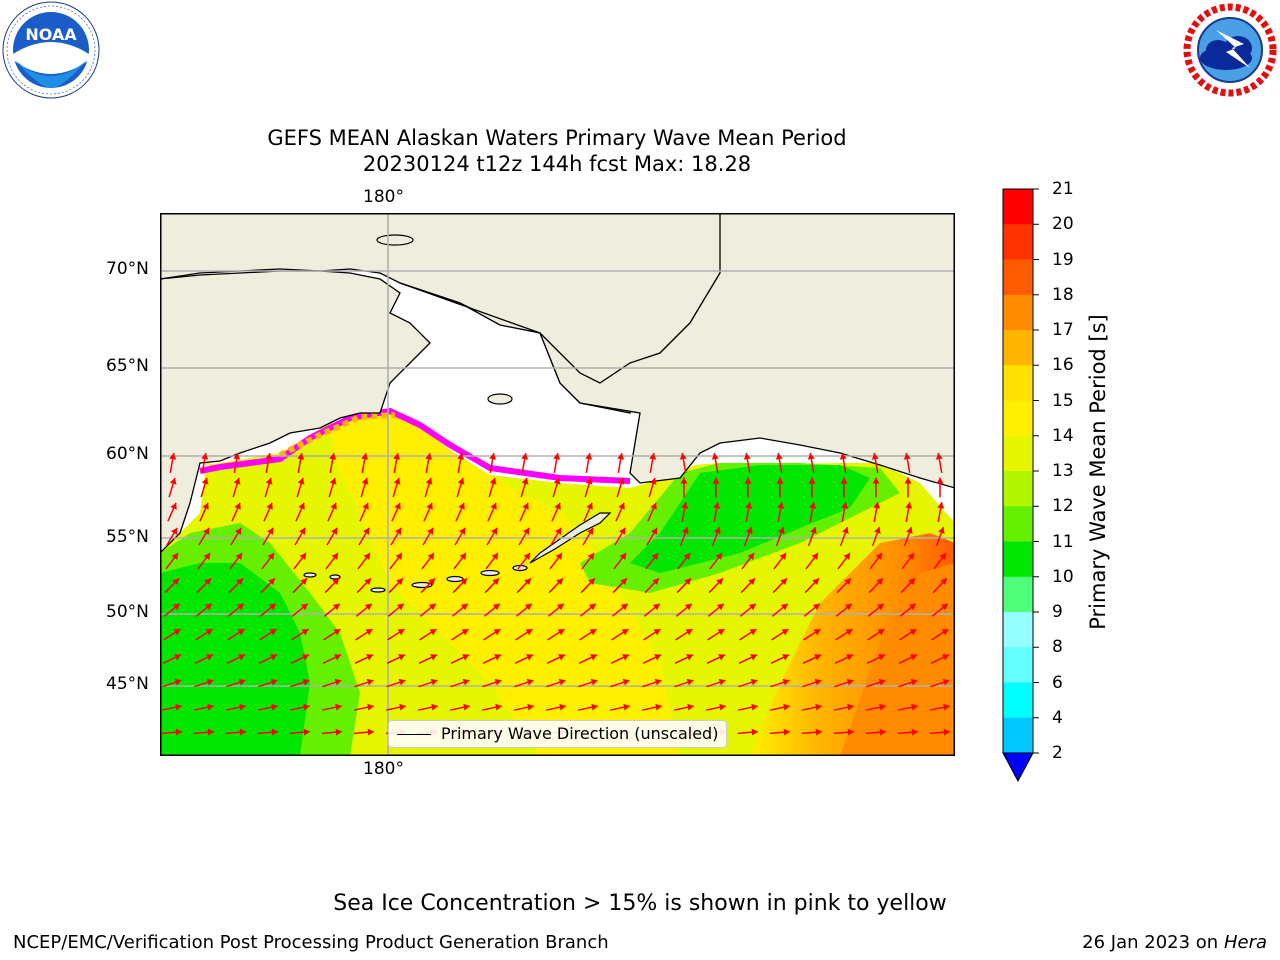 This screenshot has height=960, width=1280. What do you see at coordinates (1020, 487) in the screenshot?
I see `colorbar` at bounding box center [1020, 487].